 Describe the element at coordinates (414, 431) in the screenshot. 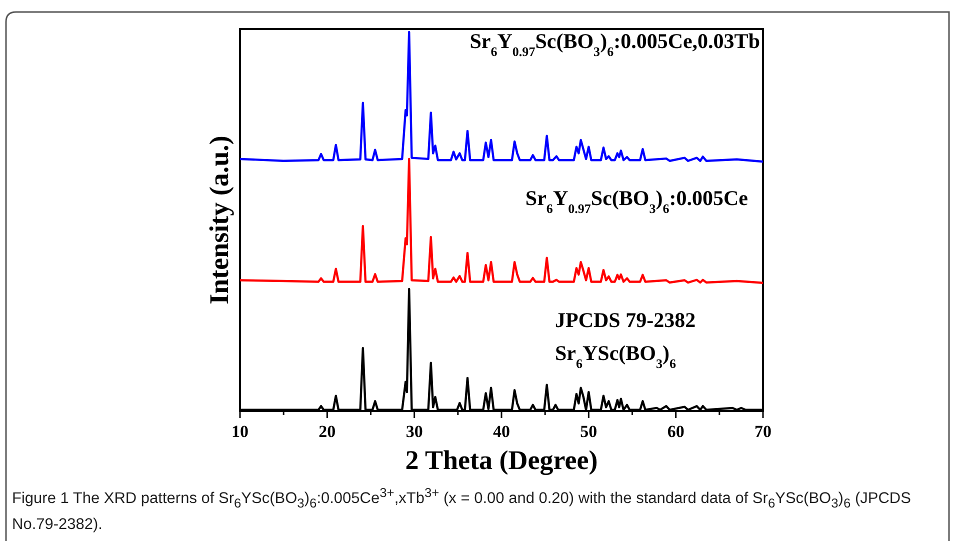

I see `x-tick-label: 30` at that location.